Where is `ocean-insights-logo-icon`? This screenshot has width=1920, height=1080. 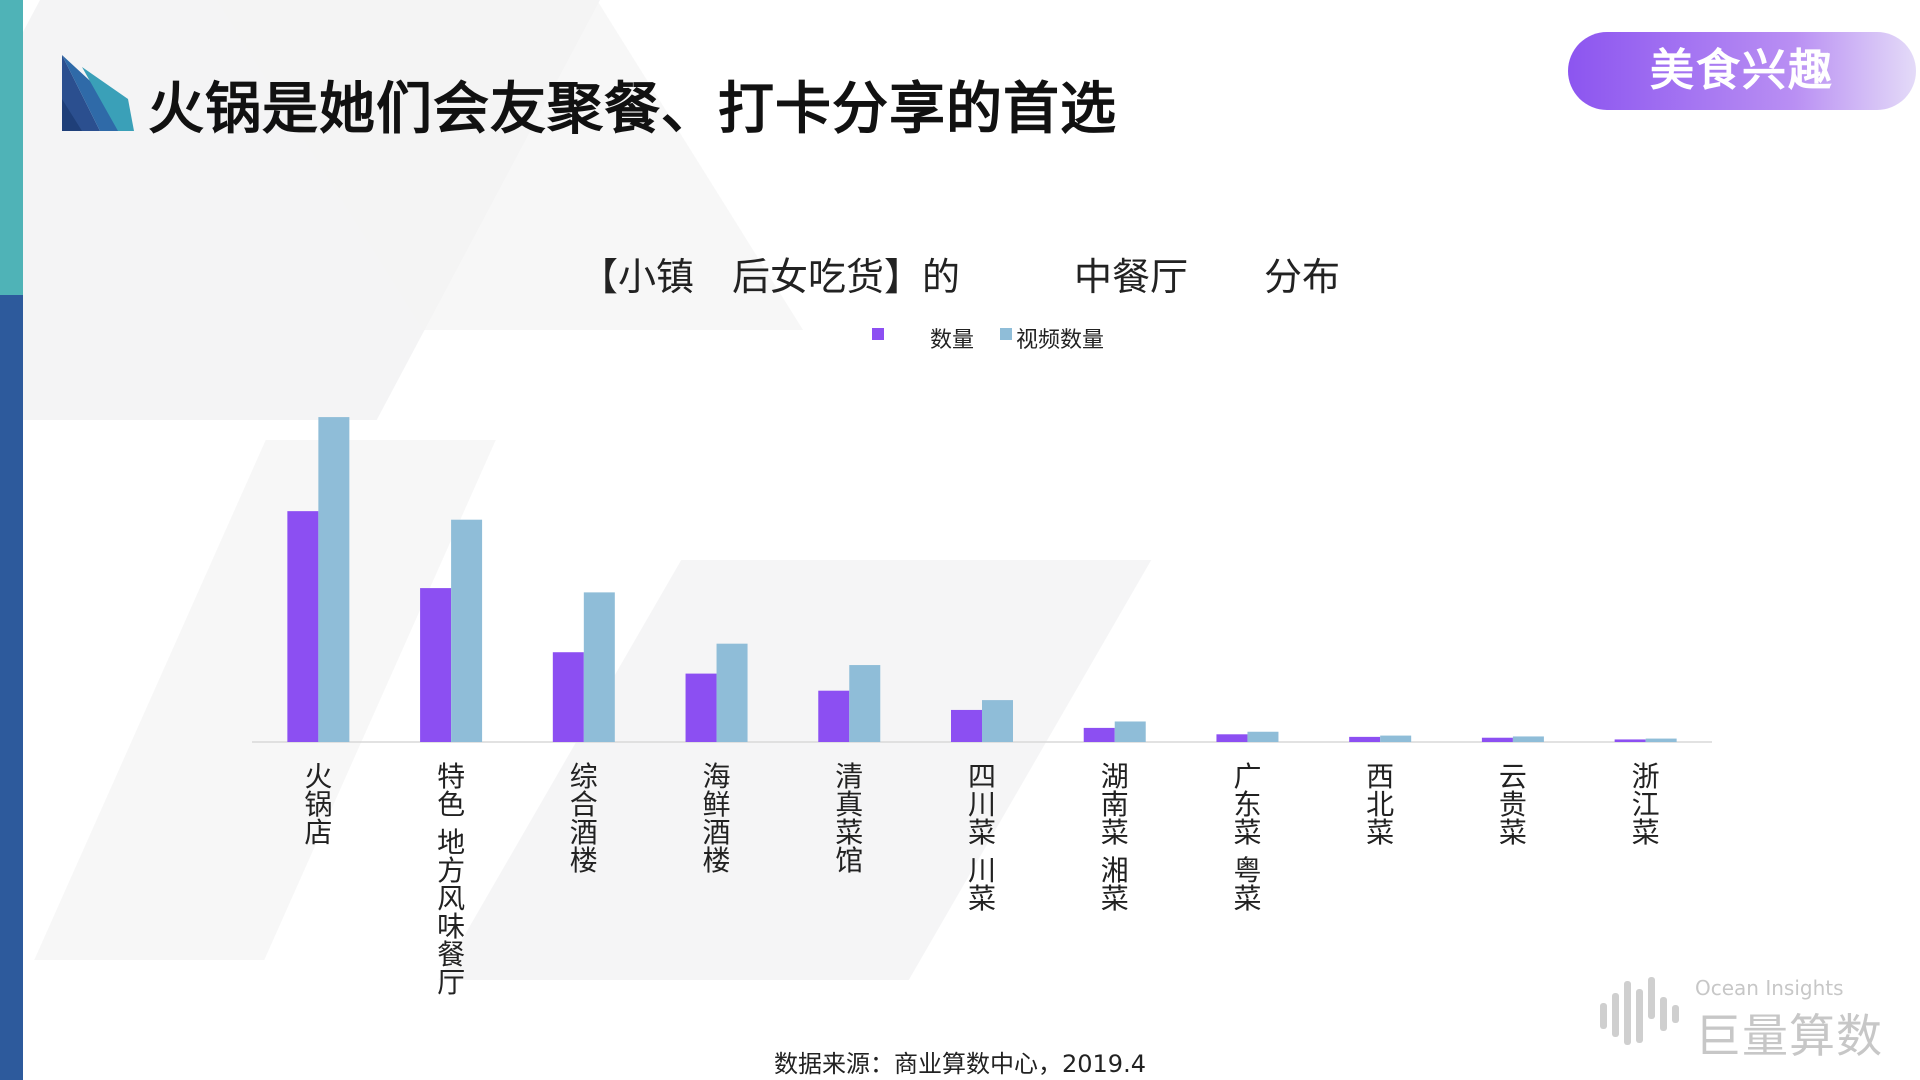 ocean-insights-logo-icon is located at coordinates (1639, 1011).